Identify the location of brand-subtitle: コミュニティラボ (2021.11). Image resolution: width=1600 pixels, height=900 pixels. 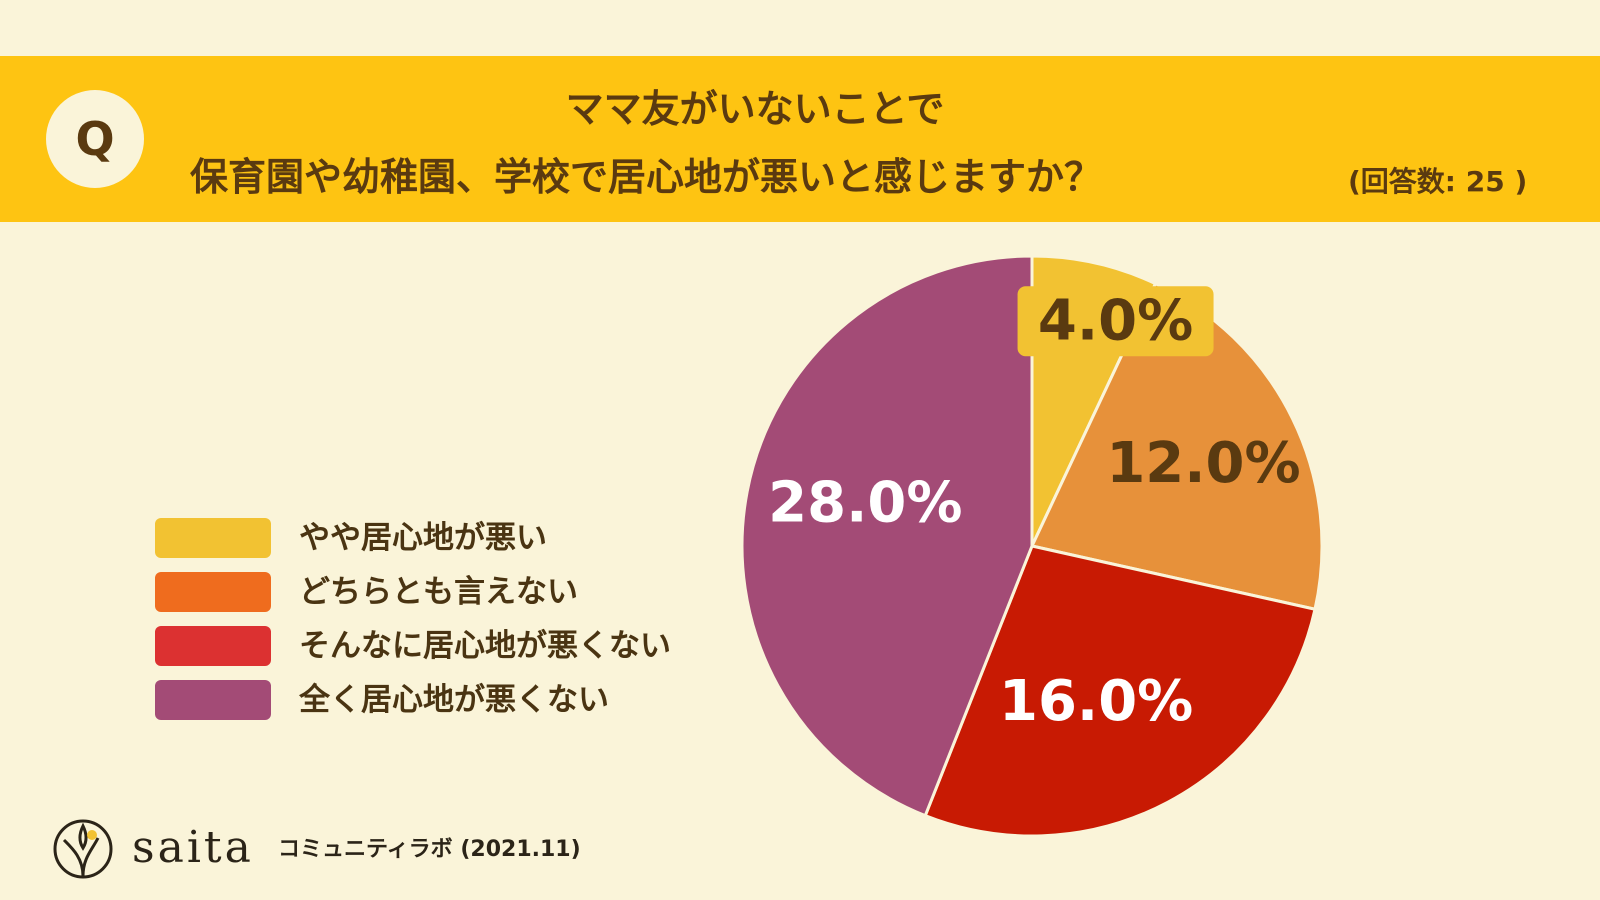
(429, 849).